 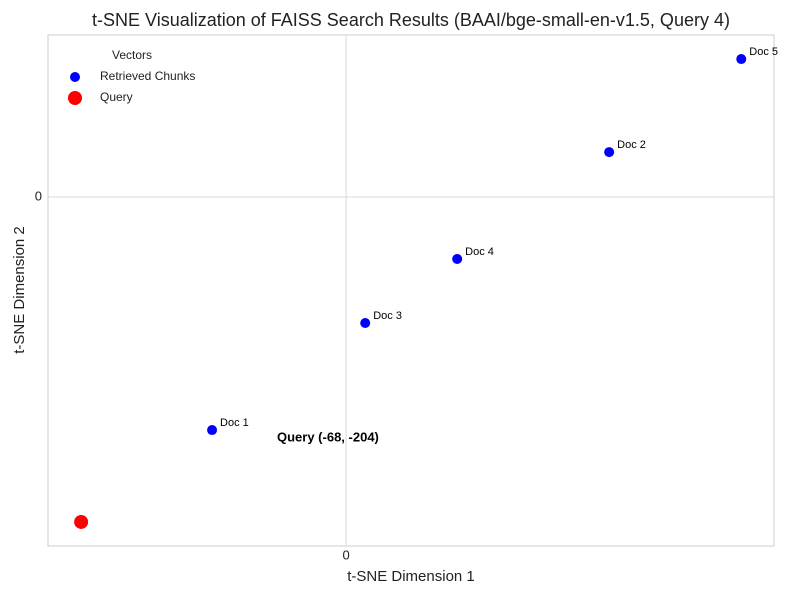 I want to click on annotation: Query (-68, -204), so click(x=328, y=436).